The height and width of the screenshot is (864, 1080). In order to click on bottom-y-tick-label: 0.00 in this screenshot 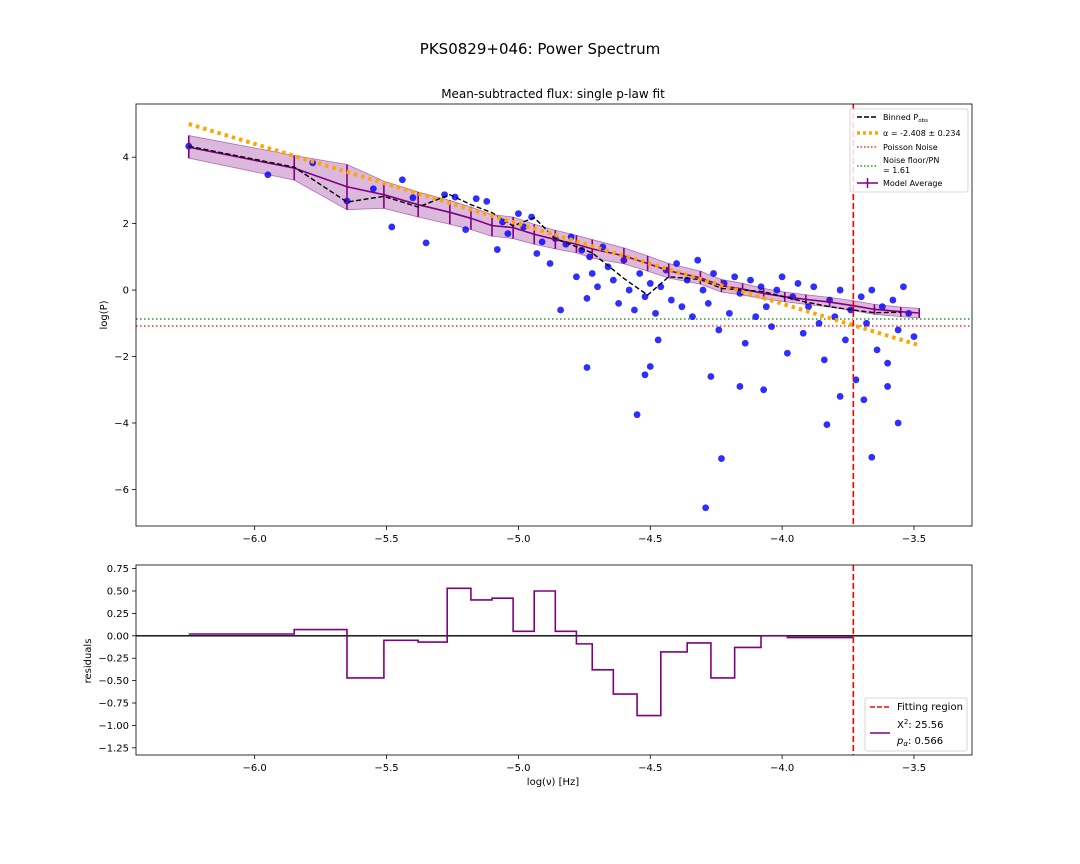, I will do `click(118, 636)`.